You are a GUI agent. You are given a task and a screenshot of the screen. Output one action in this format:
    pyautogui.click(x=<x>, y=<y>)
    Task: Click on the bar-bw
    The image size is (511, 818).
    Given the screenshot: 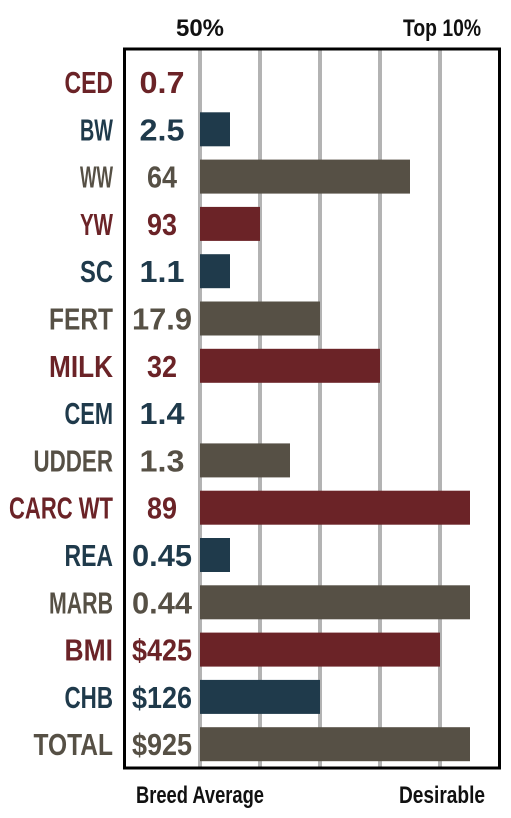 What is the action you would take?
    pyautogui.click(x=215, y=129)
    